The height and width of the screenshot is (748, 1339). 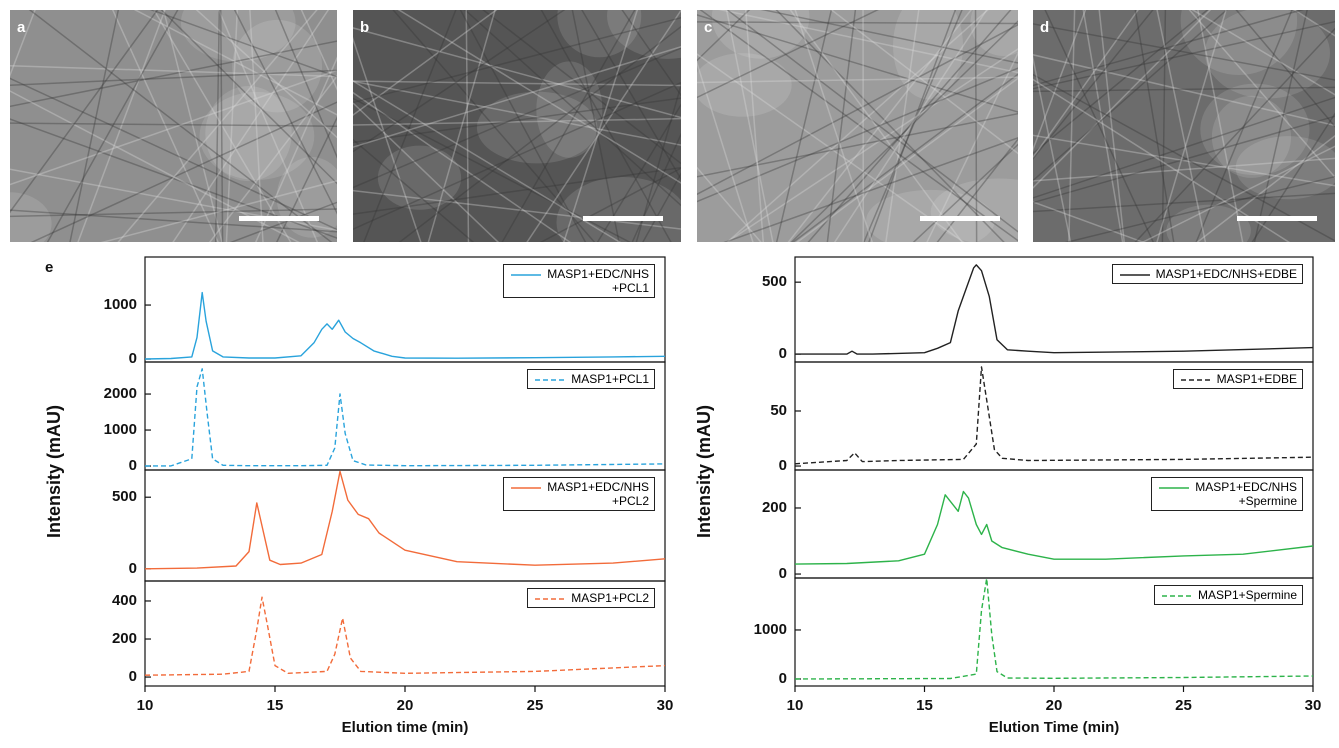 I want to click on y-tick-label: 500, so click(x=774, y=281).